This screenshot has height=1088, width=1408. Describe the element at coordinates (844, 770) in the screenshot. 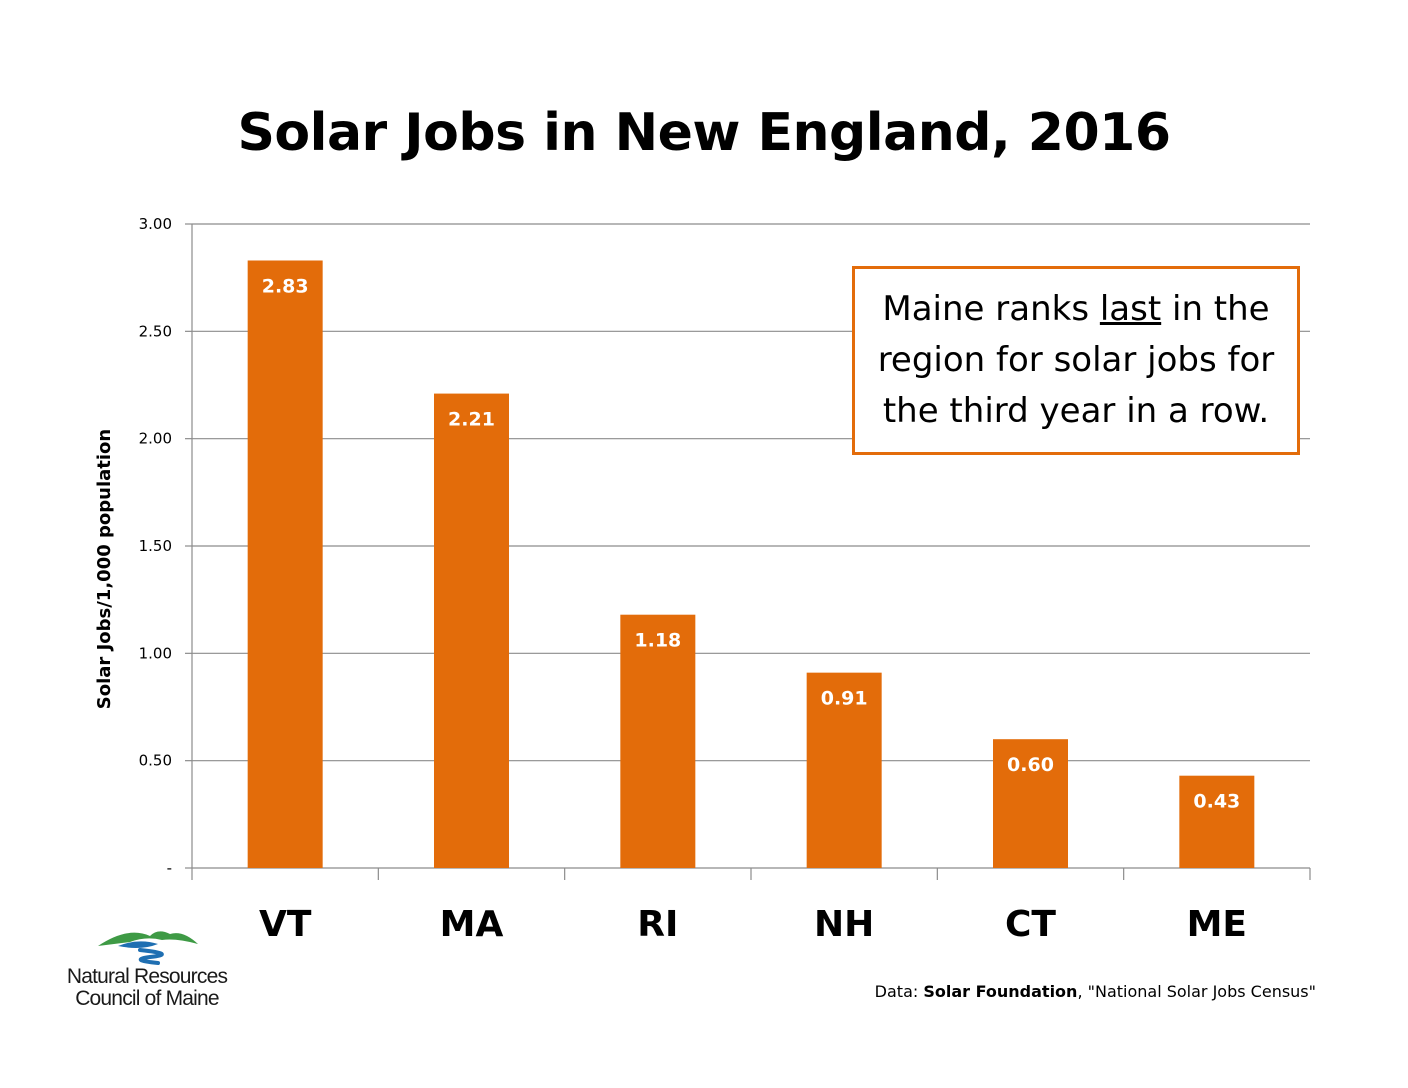

I see `bar-nh` at that location.